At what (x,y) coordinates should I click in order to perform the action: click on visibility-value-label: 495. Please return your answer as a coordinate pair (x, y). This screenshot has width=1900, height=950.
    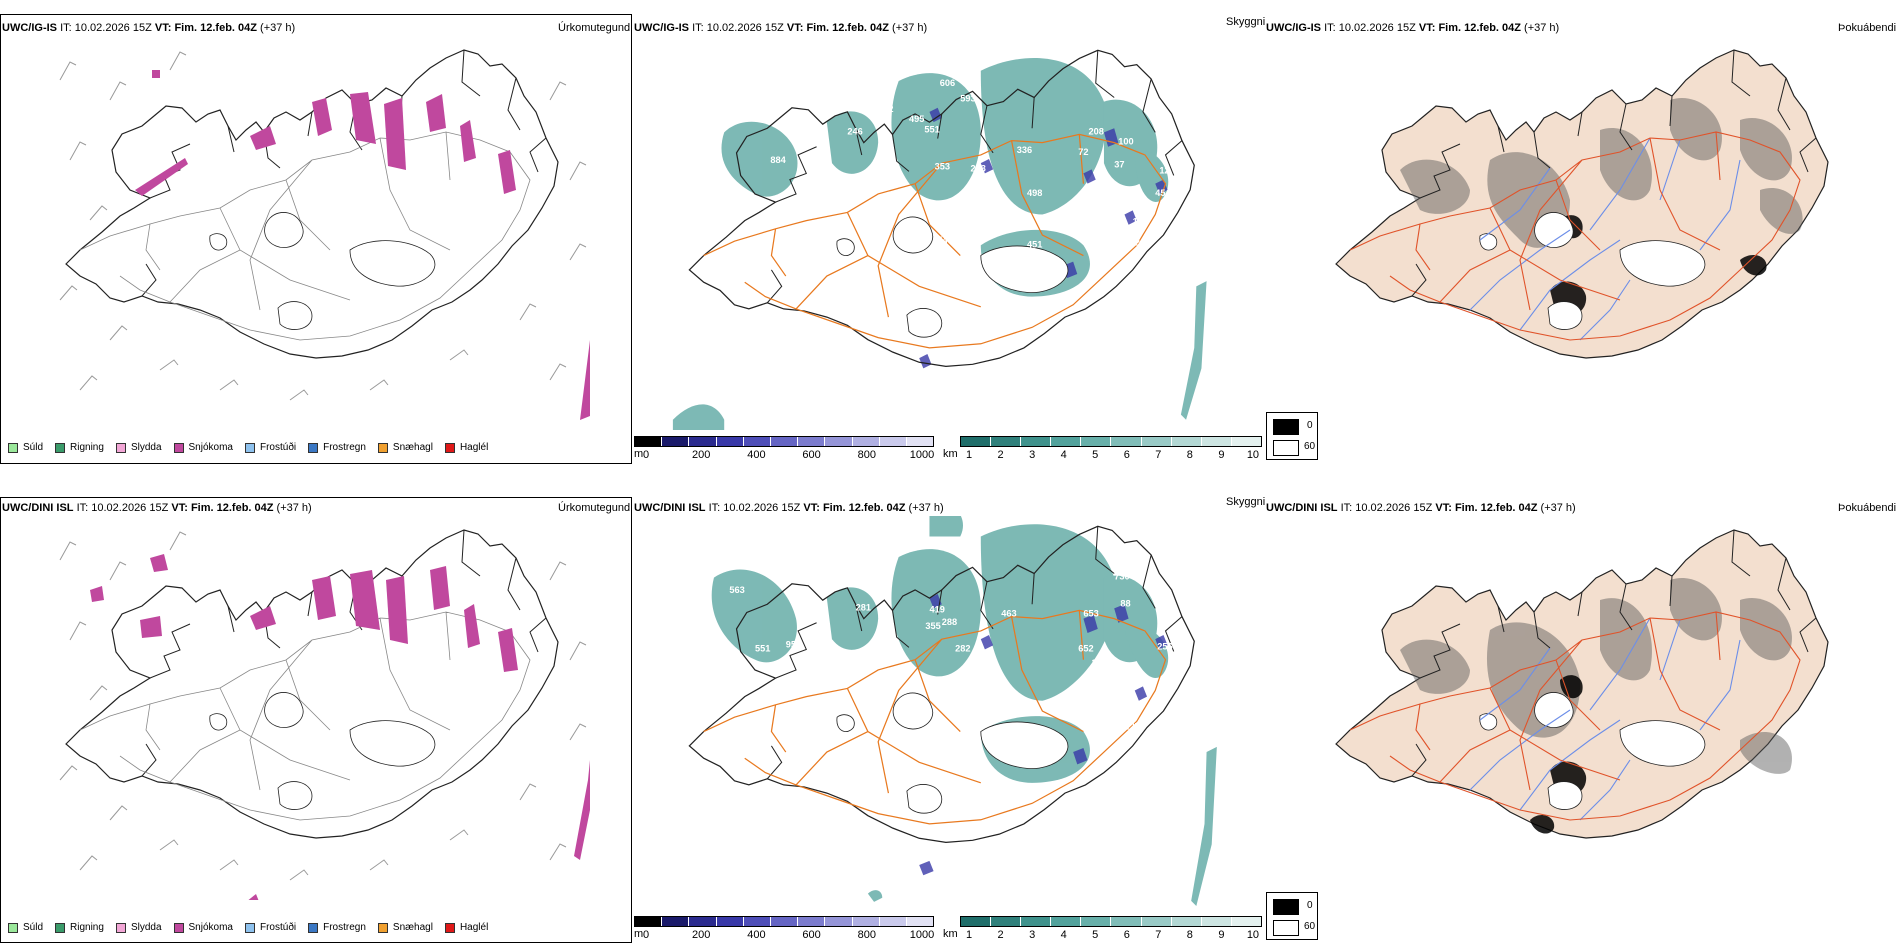
    Looking at the image, I should click on (916, 119).